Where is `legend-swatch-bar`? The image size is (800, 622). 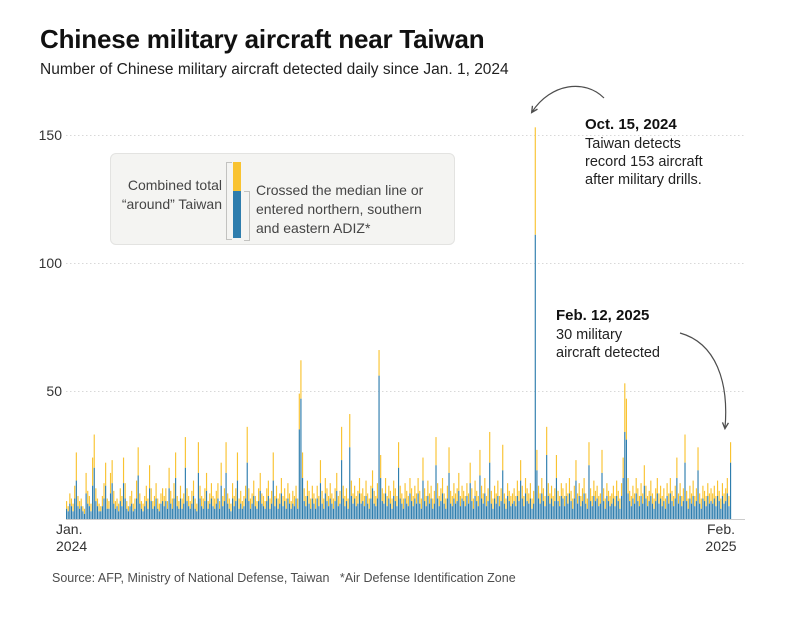
legend-swatch-bar is located at coordinates (237, 200).